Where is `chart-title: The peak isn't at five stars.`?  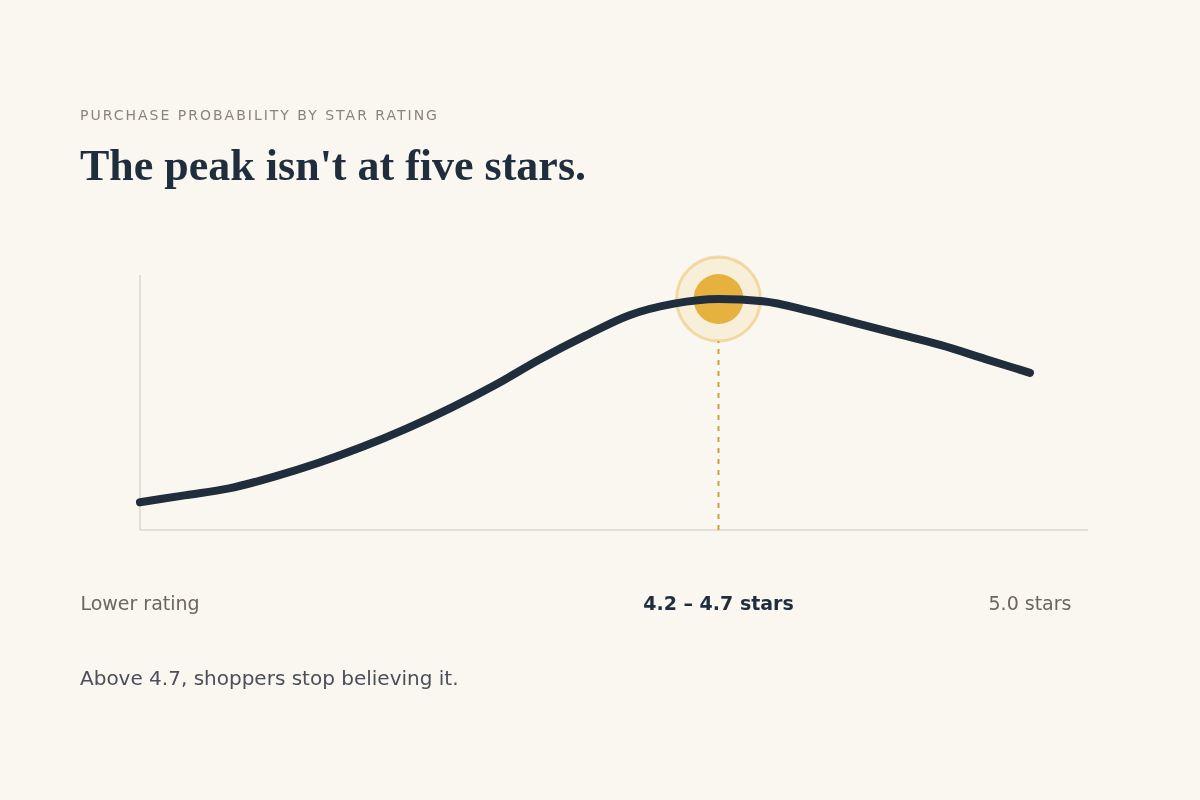
chart-title: The peak isn't at five stars. is located at coordinates (333, 165).